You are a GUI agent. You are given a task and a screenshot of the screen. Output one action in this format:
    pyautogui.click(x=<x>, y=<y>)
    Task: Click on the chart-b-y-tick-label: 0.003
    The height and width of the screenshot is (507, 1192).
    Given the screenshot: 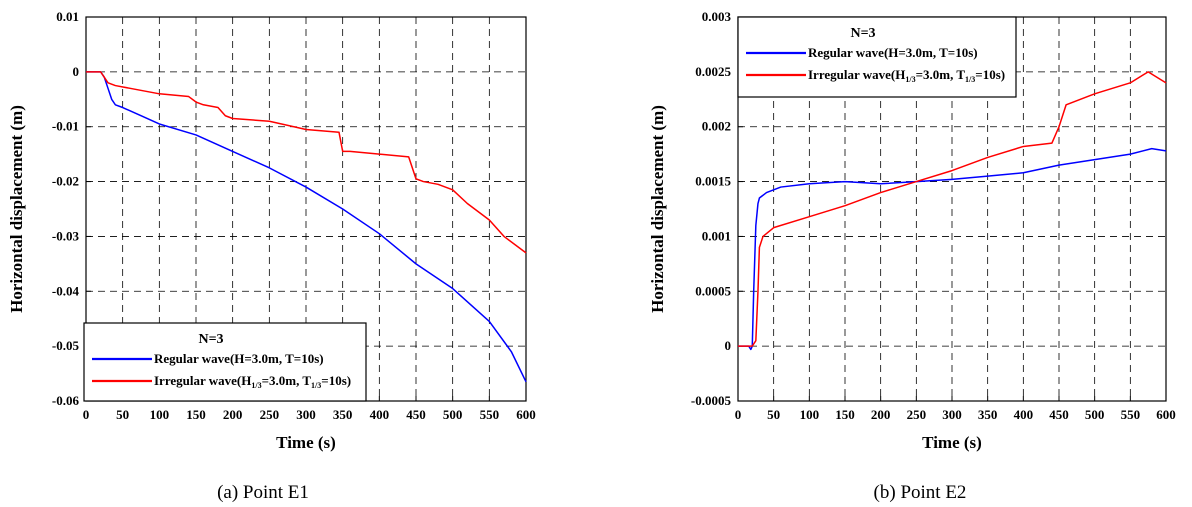 What is the action you would take?
    pyautogui.click(x=717, y=16)
    